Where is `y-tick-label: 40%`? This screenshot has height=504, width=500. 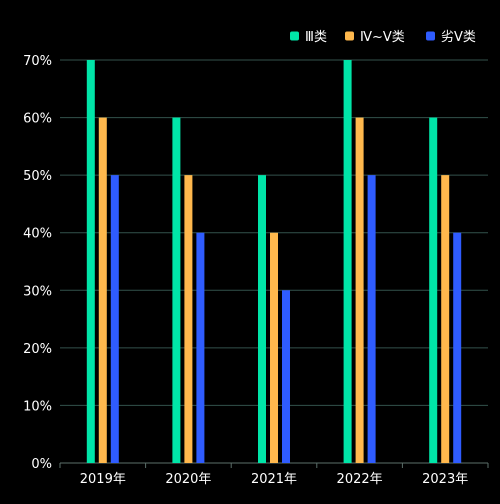 y-tick-label: 40% is located at coordinates (37, 234).